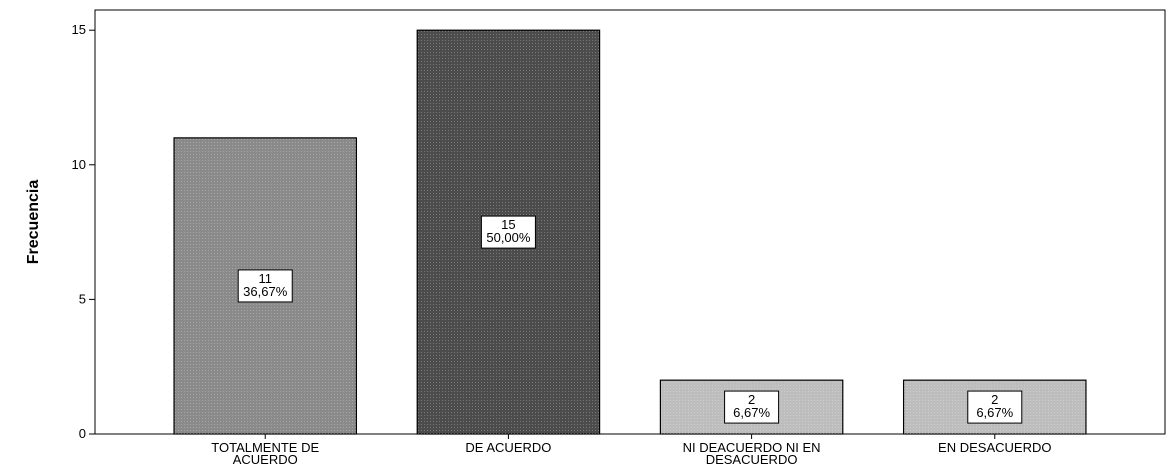 The image size is (1171, 470). Describe the element at coordinates (33, 222) in the screenshot. I see `y-axis-title: Frecuencia` at that location.